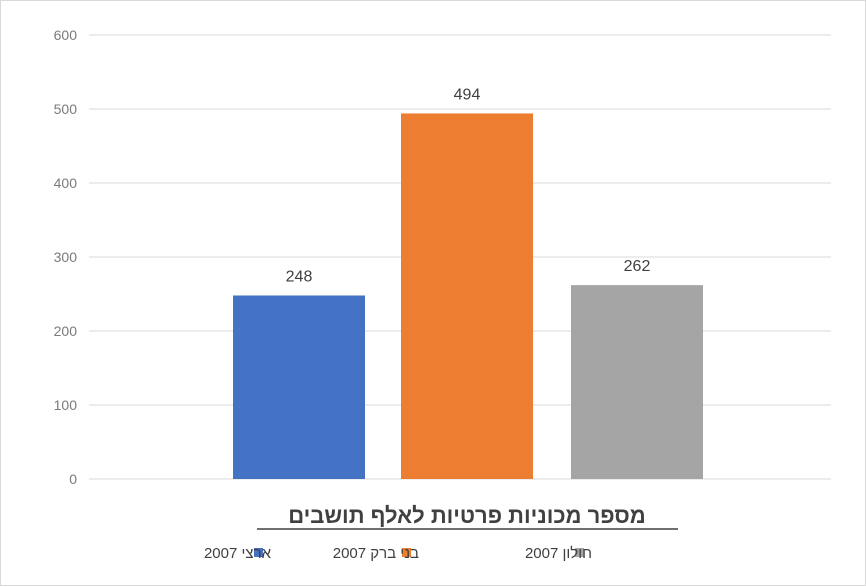 The height and width of the screenshot is (587, 866). What do you see at coordinates (66, 35) in the screenshot?
I see `y-tick-label: 600` at bounding box center [66, 35].